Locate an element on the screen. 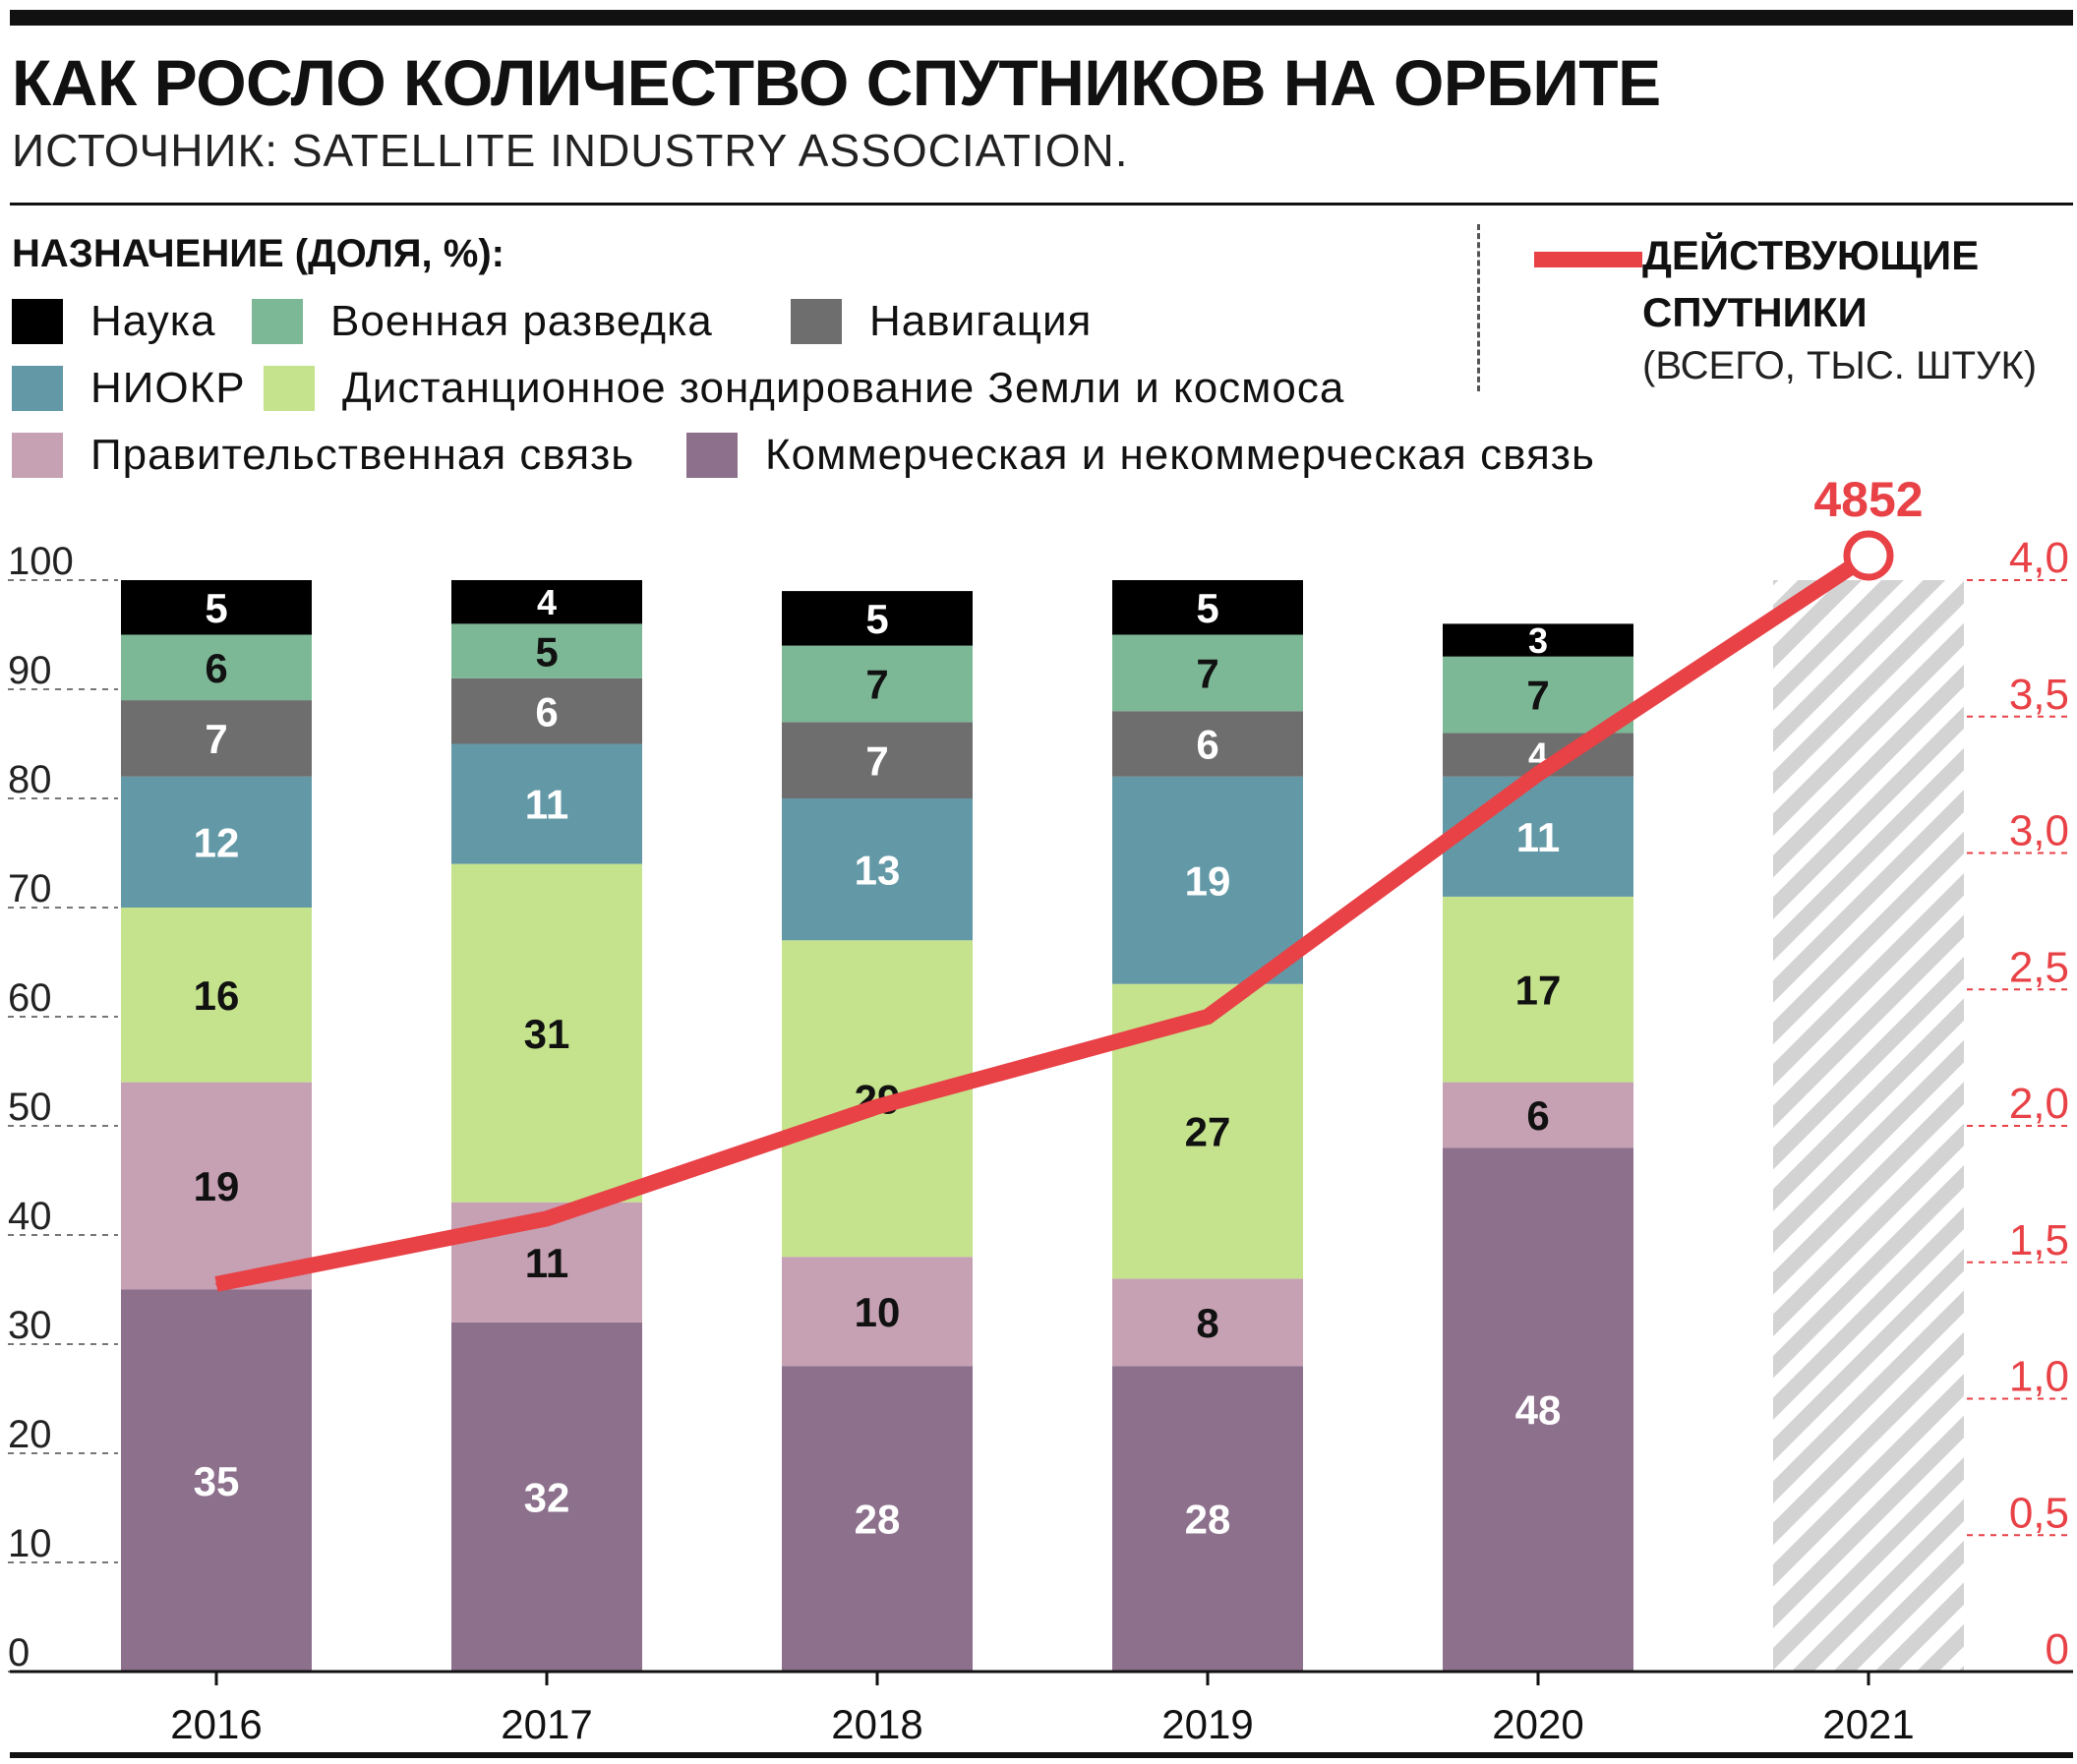 The width and height of the screenshot is (2077, 1764). bar-value-label: 8 is located at coordinates (1207, 1323).